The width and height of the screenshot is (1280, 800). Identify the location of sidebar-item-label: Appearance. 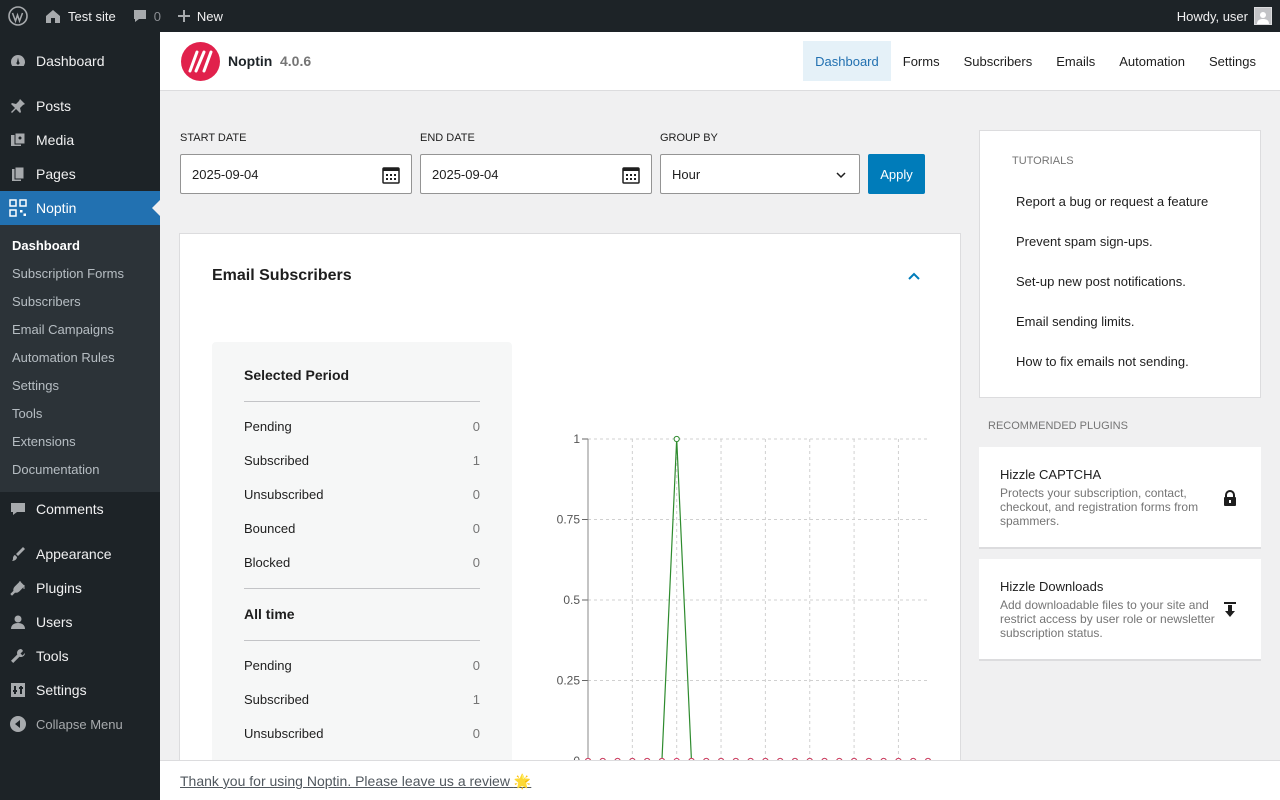
(74, 554).